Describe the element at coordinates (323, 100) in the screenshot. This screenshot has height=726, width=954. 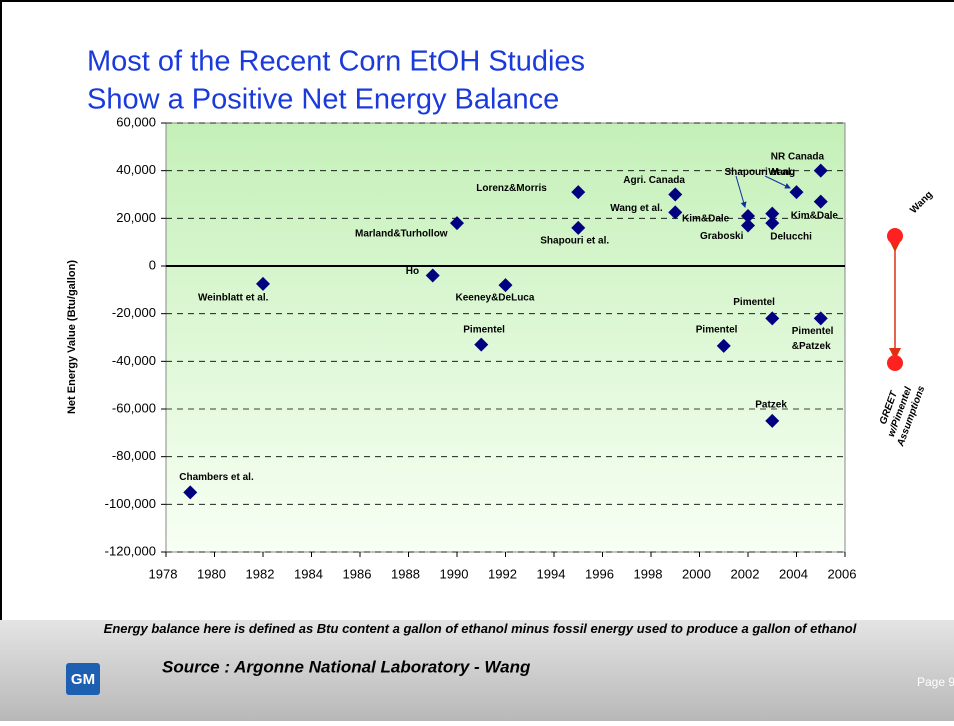
I see `title-line: Show a Positive Net Energy Balance` at that location.